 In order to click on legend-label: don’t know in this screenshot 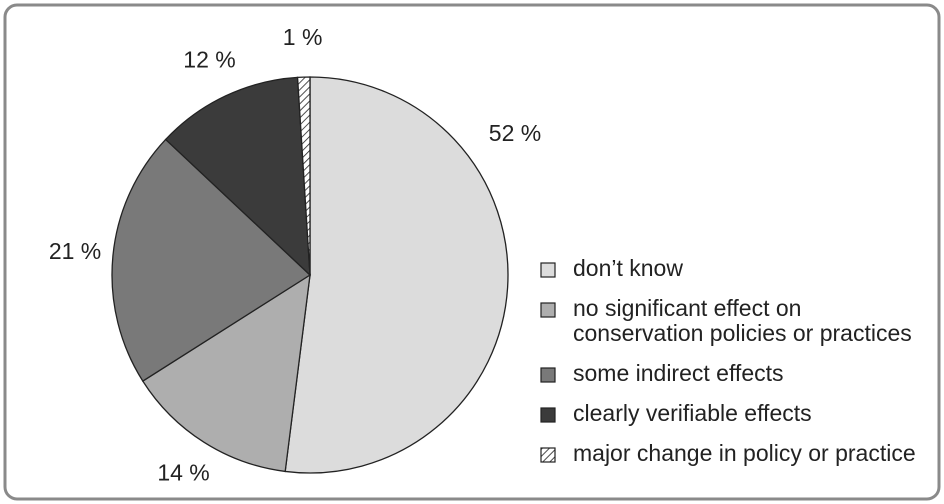, I will do `click(628, 268)`.